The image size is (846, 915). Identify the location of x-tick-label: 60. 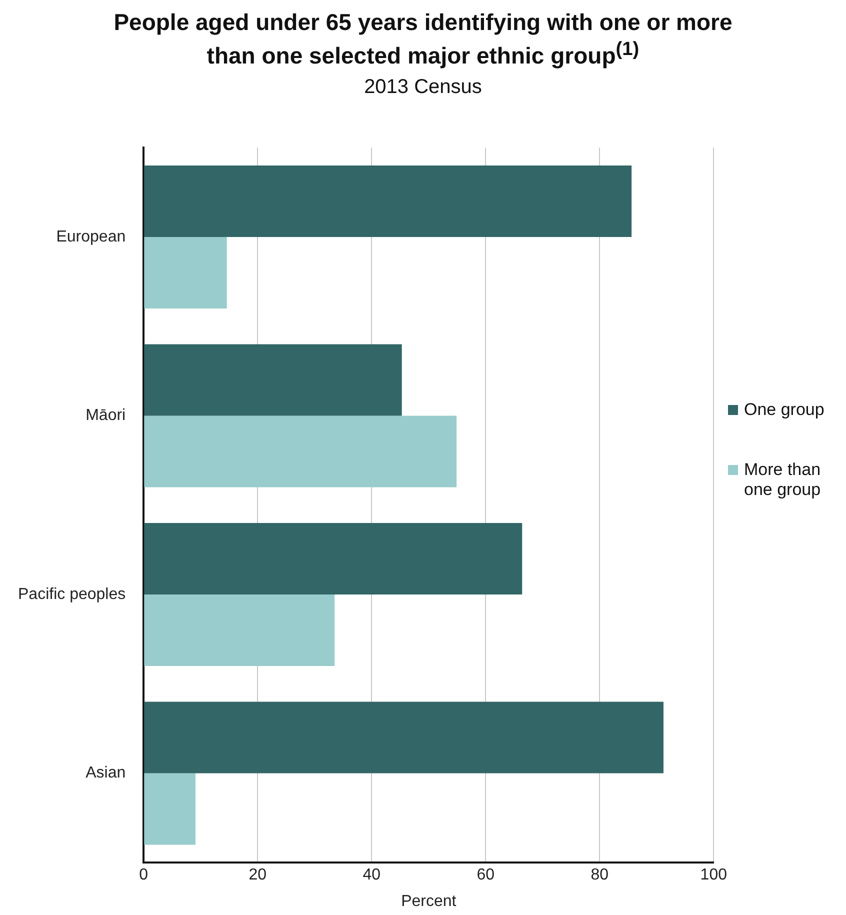
(485, 875).